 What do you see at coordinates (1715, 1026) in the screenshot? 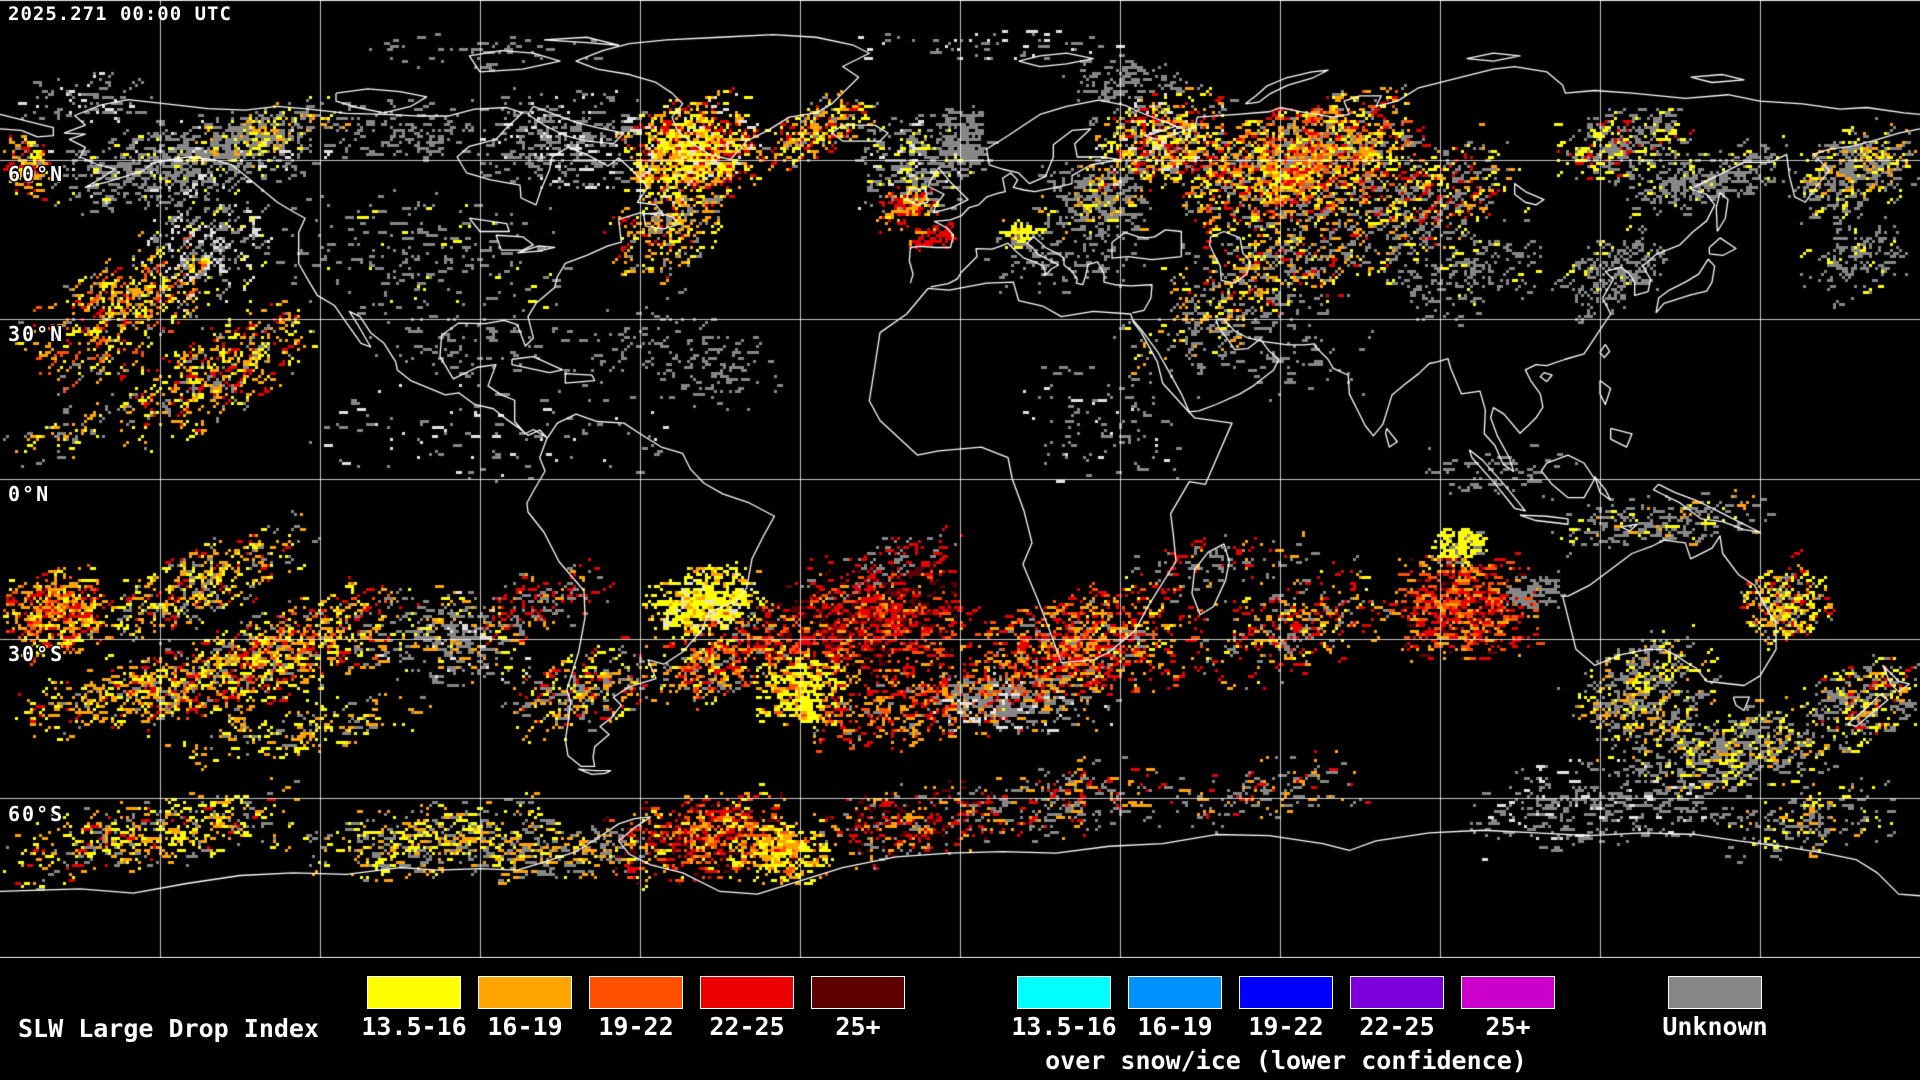
I see `legend-label: Unknown` at bounding box center [1715, 1026].